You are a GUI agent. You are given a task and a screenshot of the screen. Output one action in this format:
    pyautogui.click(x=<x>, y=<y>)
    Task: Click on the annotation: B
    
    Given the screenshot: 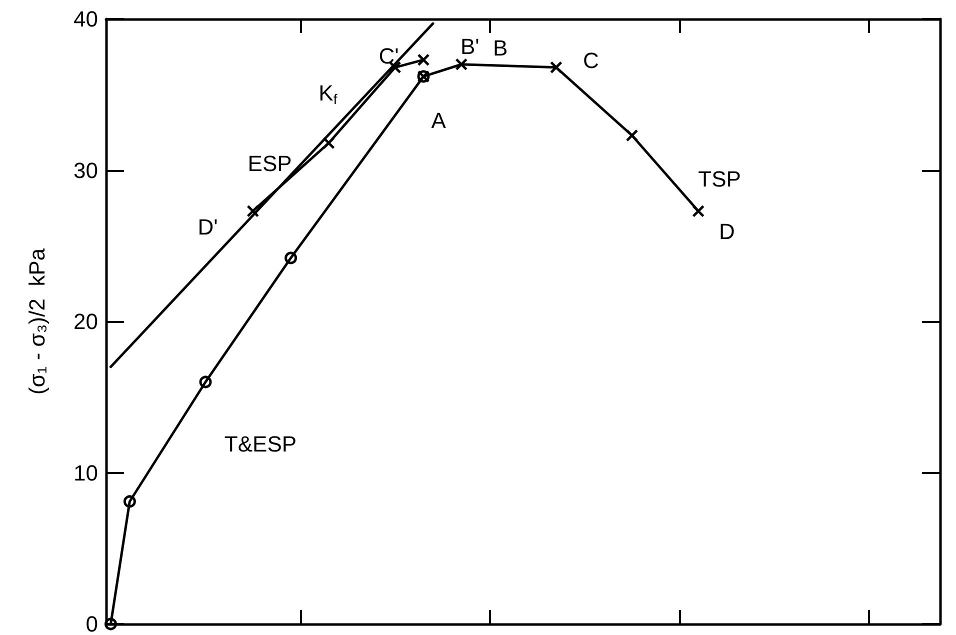 What is the action you would take?
    pyautogui.click(x=500, y=47)
    